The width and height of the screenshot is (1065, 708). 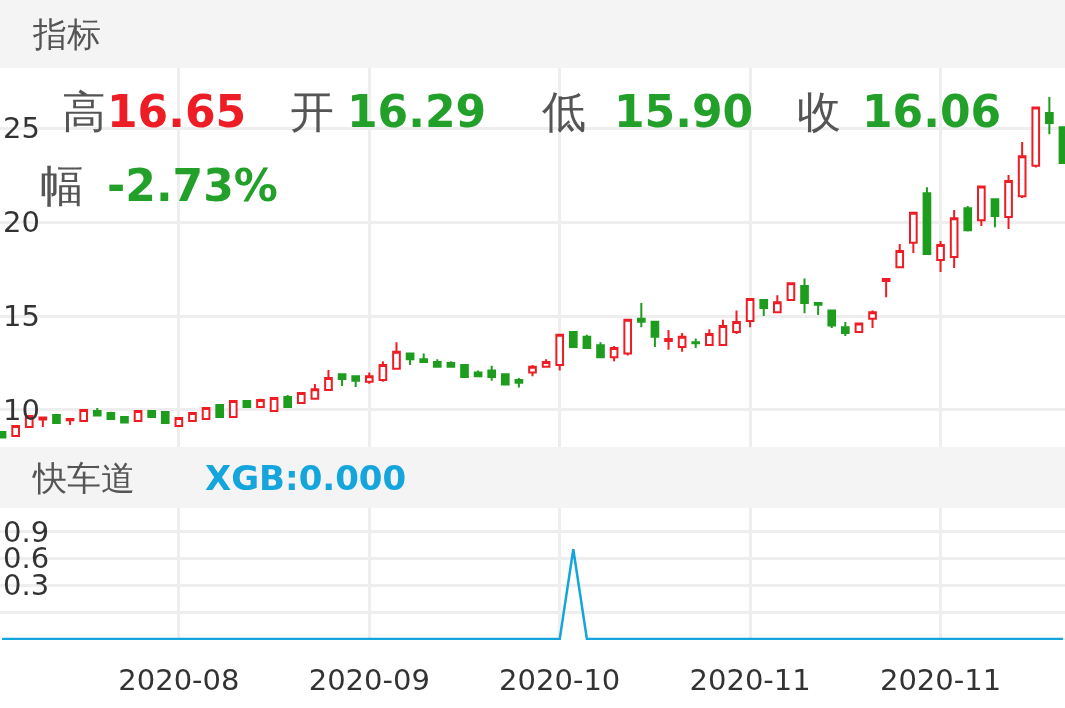 What do you see at coordinates (21, 410) in the screenshot?
I see `y-tick-label: 10` at bounding box center [21, 410].